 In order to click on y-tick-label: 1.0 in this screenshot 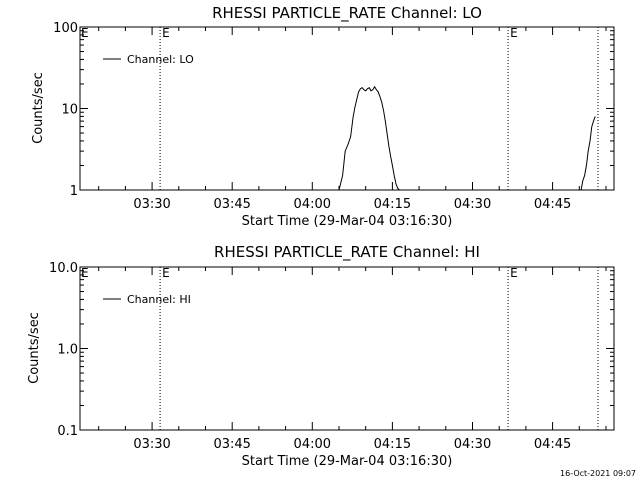, I will do `click(67, 350)`.